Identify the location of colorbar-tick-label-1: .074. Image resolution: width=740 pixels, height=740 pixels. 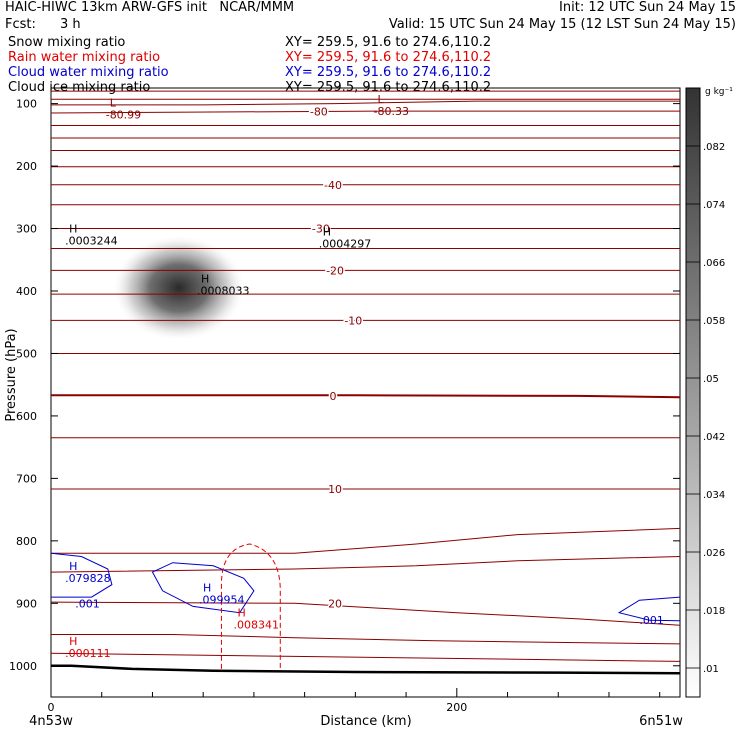
(714, 205).